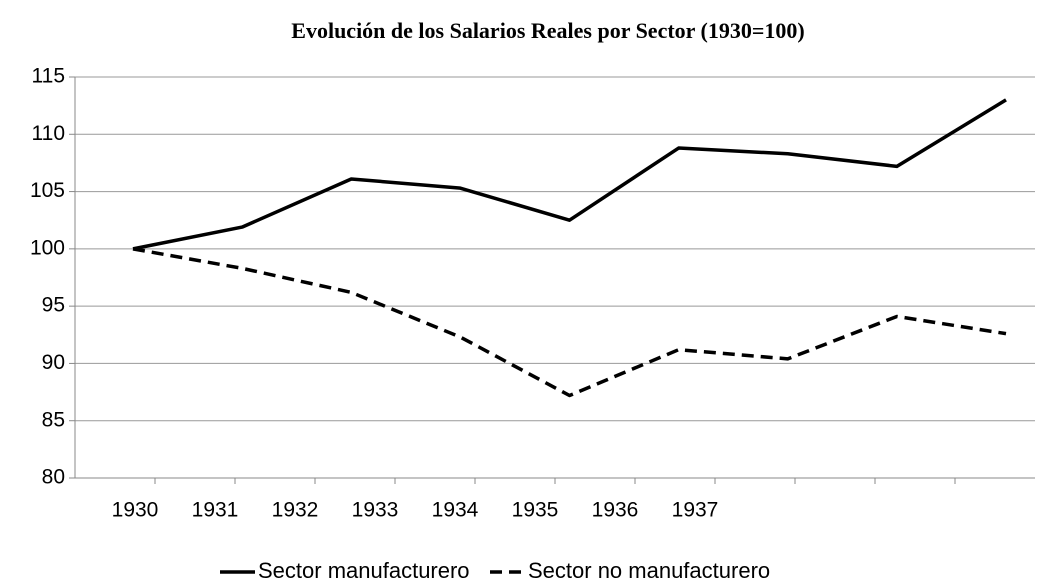 Image resolution: width=1049 pixels, height=582 pixels. I want to click on x-tick-label: 1933, so click(375, 510).